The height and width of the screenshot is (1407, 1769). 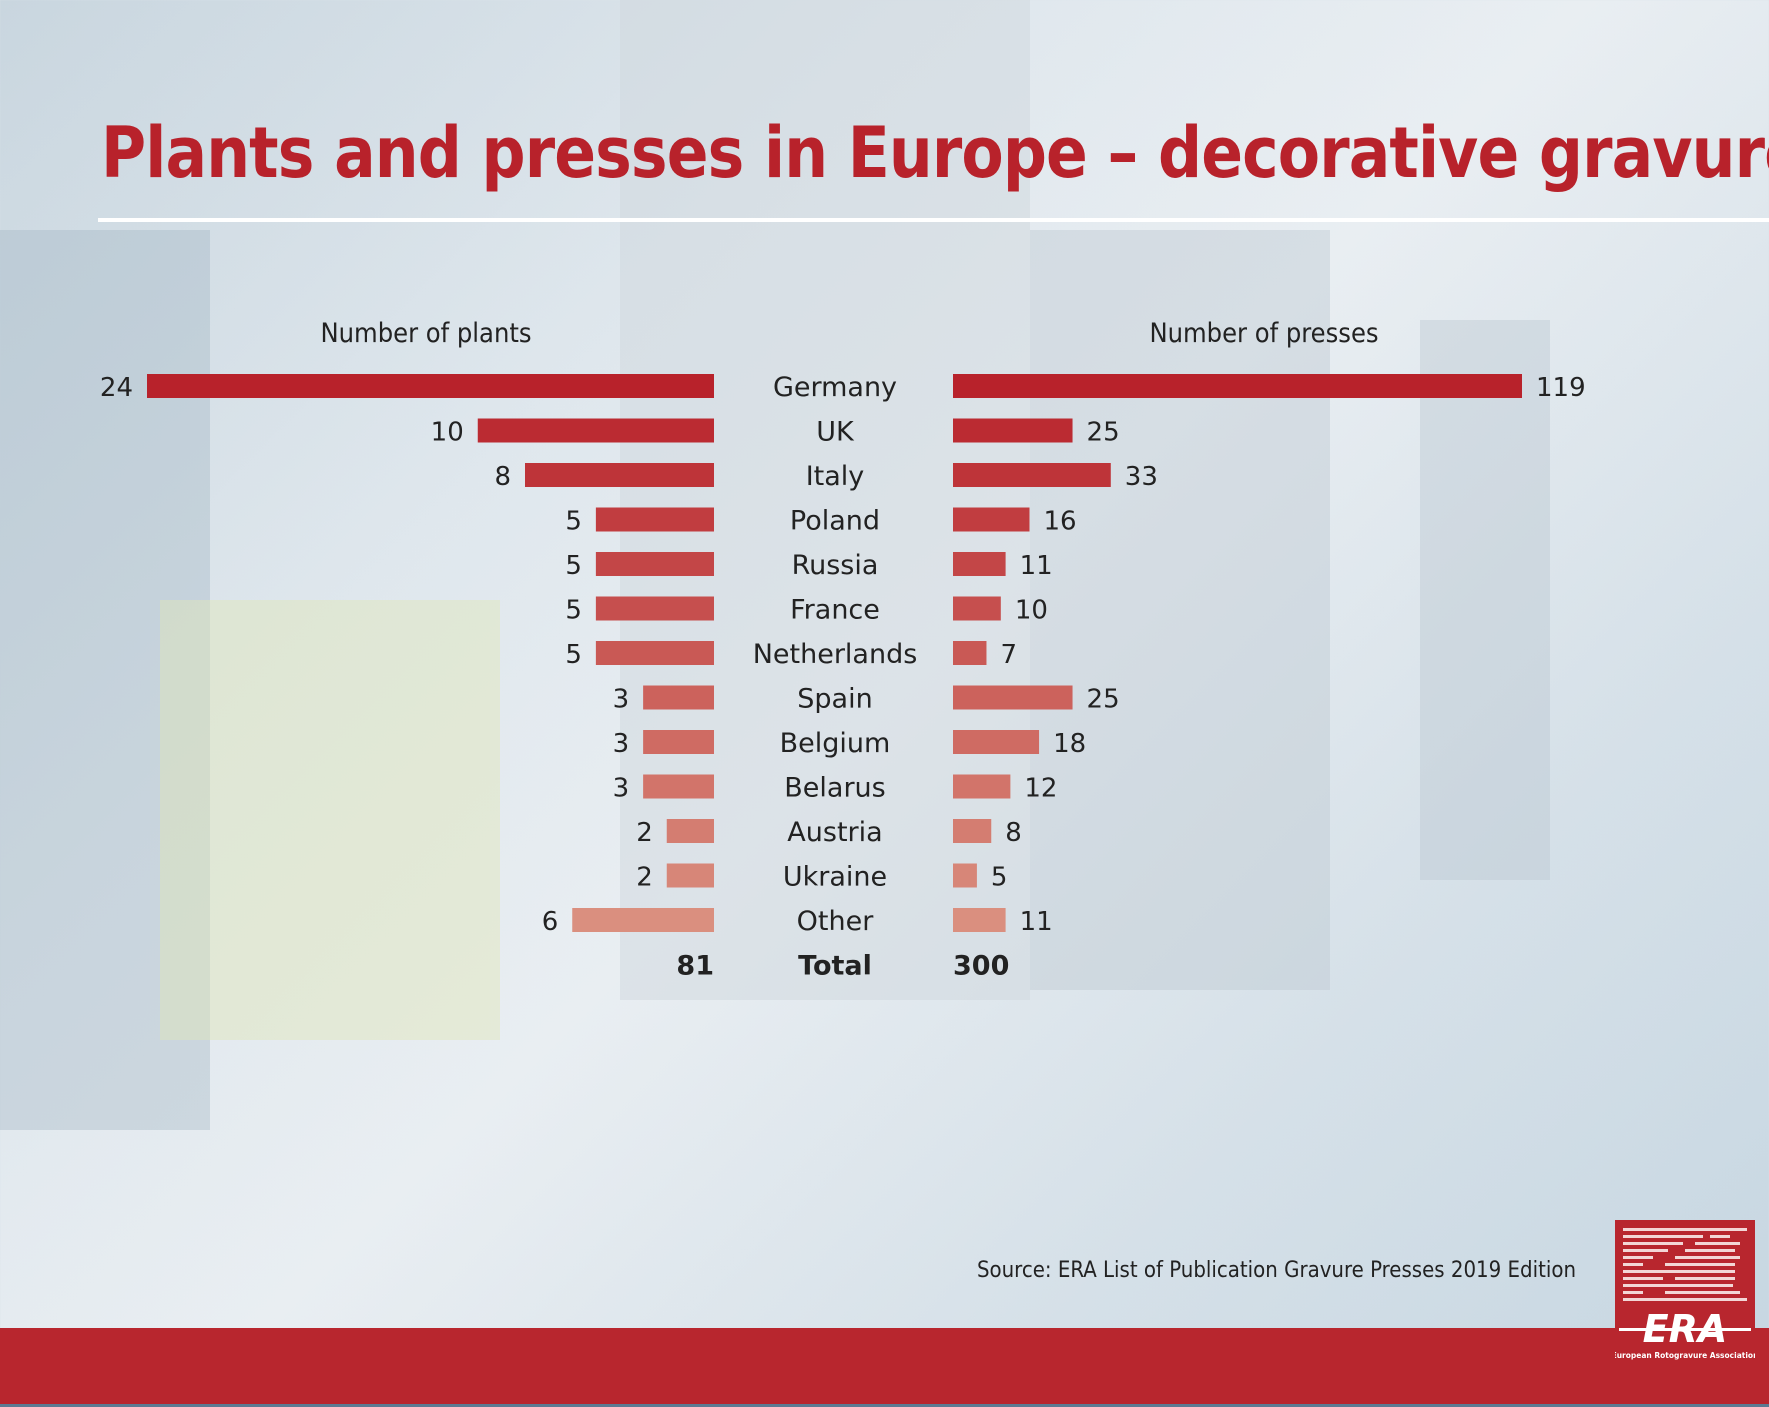 I want to click on plants-bar-italy, so click(x=619, y=475).